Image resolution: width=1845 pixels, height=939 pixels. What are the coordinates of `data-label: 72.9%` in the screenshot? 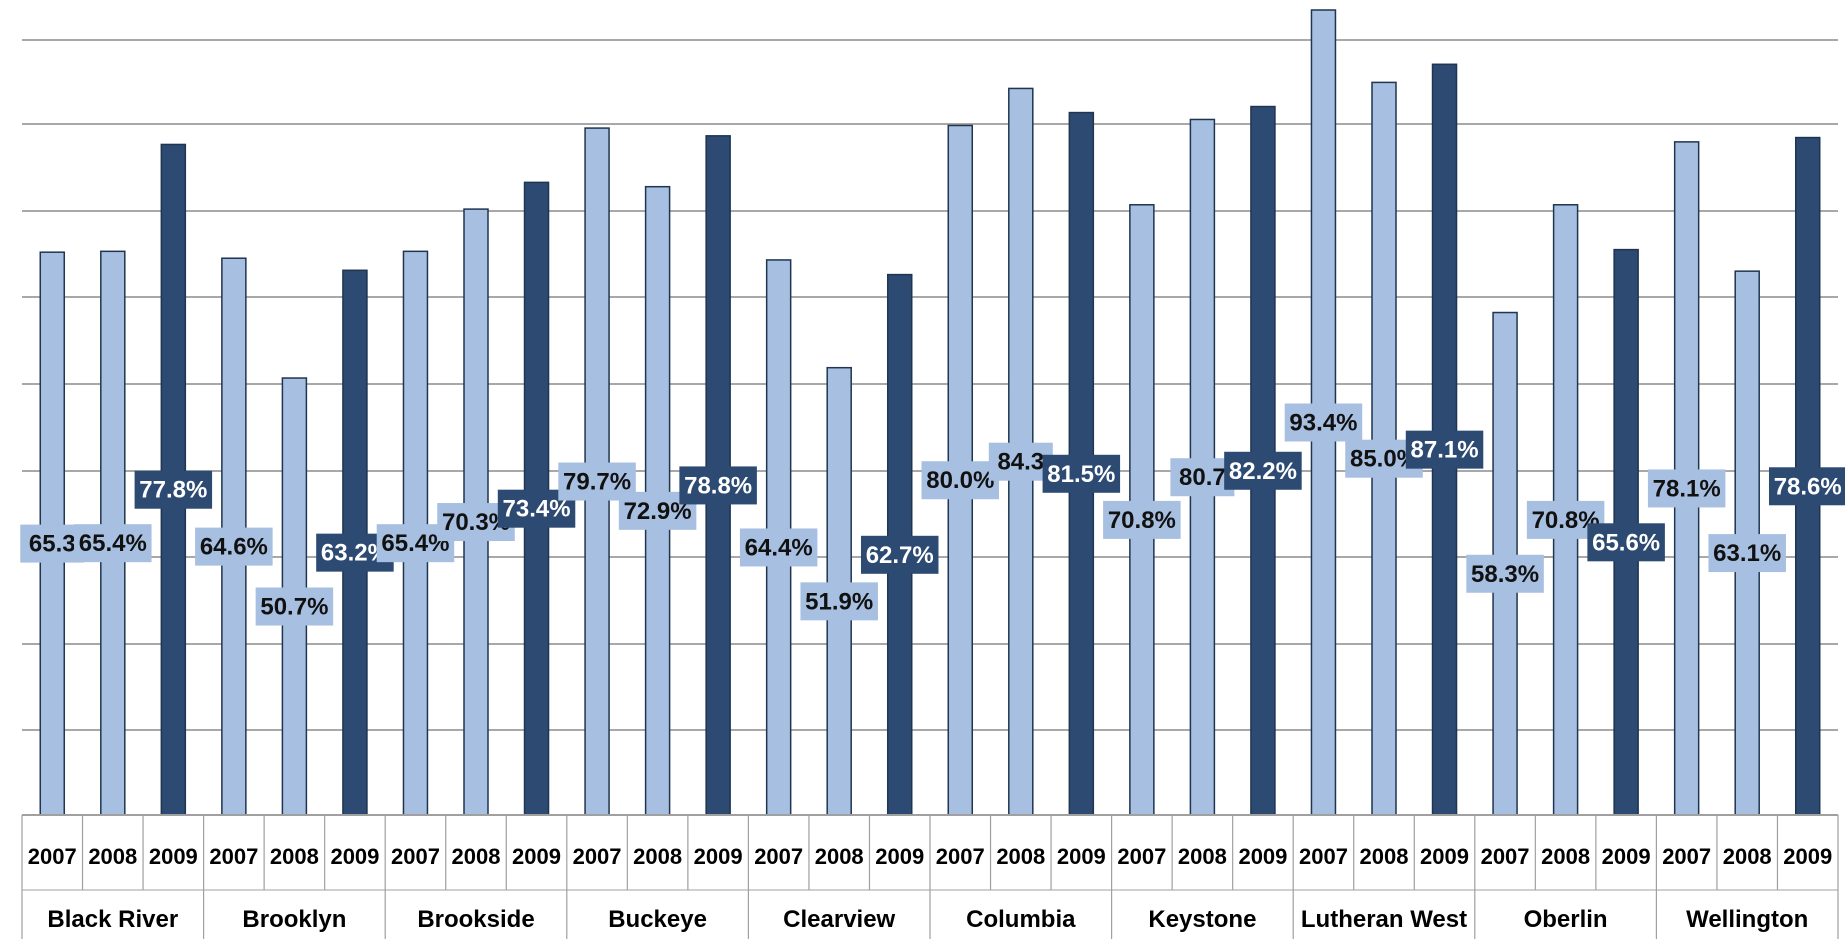 It's located at (657, 510).